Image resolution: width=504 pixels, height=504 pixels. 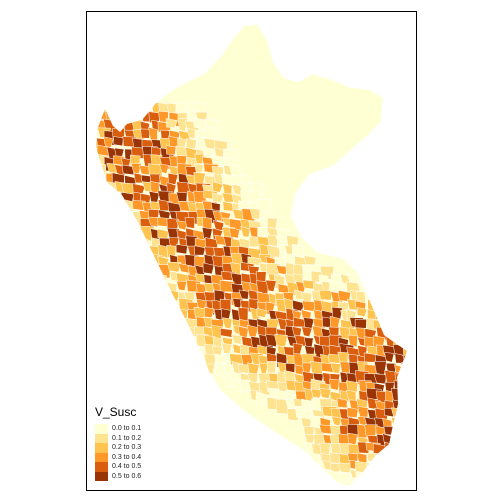 What do you see at coordinates (118, 438) in the screenshot?
I see `legend-row-1: 0.1 to 0.2` at bounding box center [118, 438].